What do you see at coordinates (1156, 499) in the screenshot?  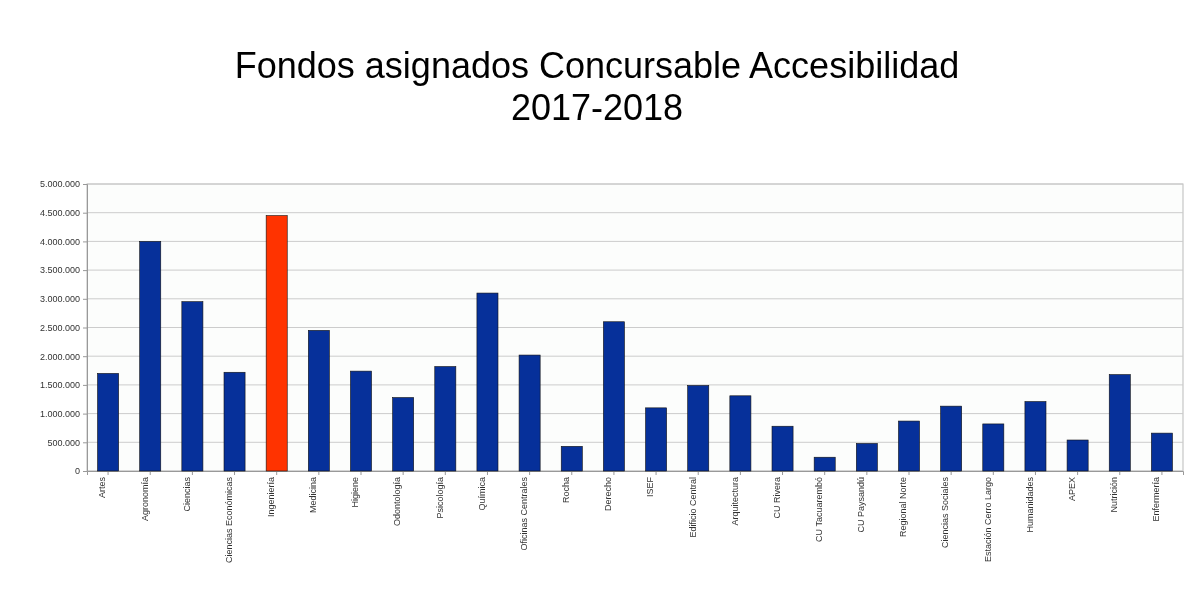 I see `x-tick-label: Enfermería` at bounding box center [1156, 499].